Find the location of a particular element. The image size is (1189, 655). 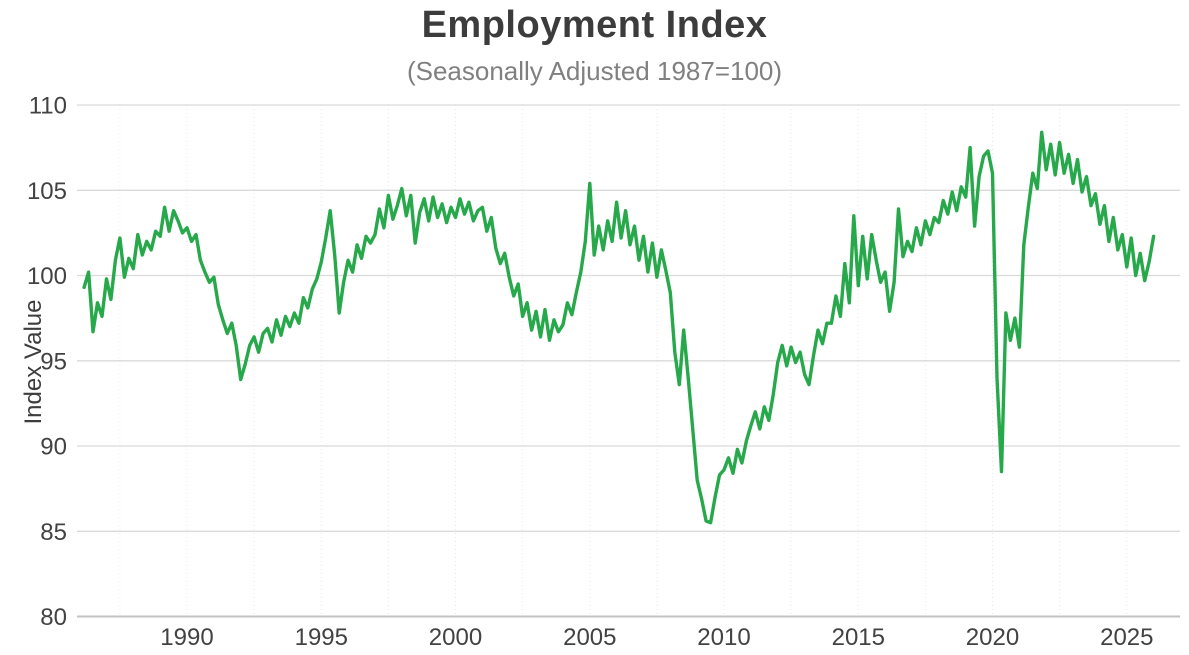

y-axis-title: Index Value is located at coordinates (33, 362).